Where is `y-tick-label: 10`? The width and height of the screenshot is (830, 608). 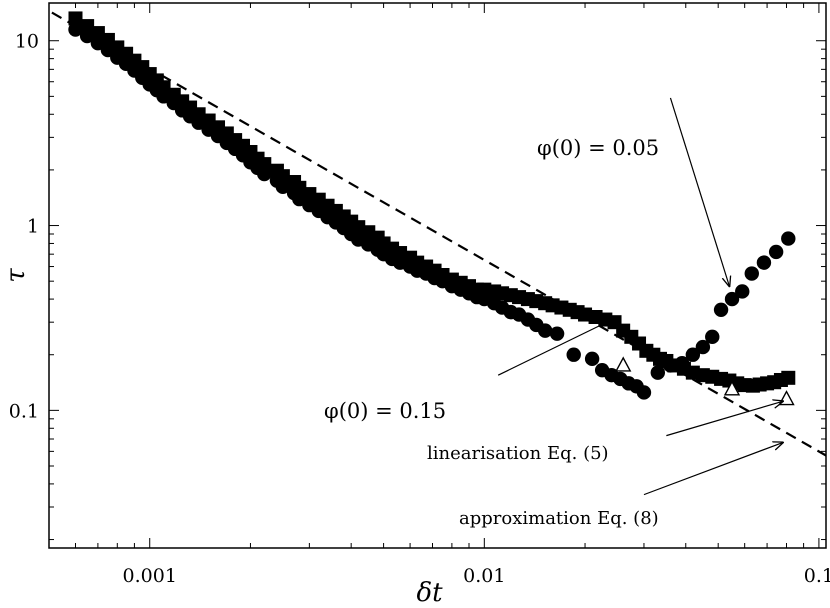
y-tick-label: 10 is located at coordinates (27, 42).